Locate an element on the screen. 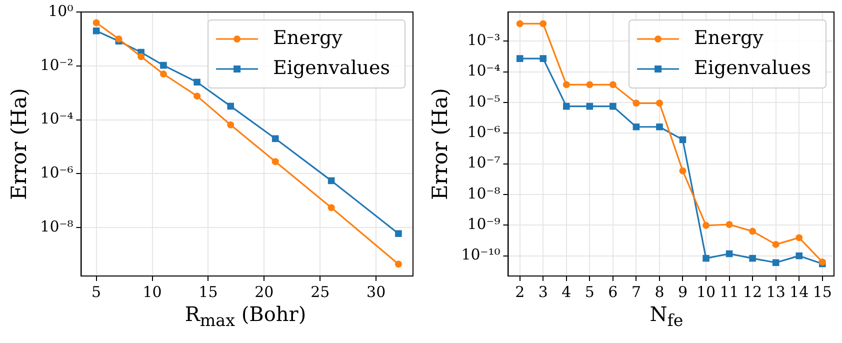 This screenshot has width=842, height=343. y-tick-label: 10⁻⁷ is located at coordinates (483, 163).